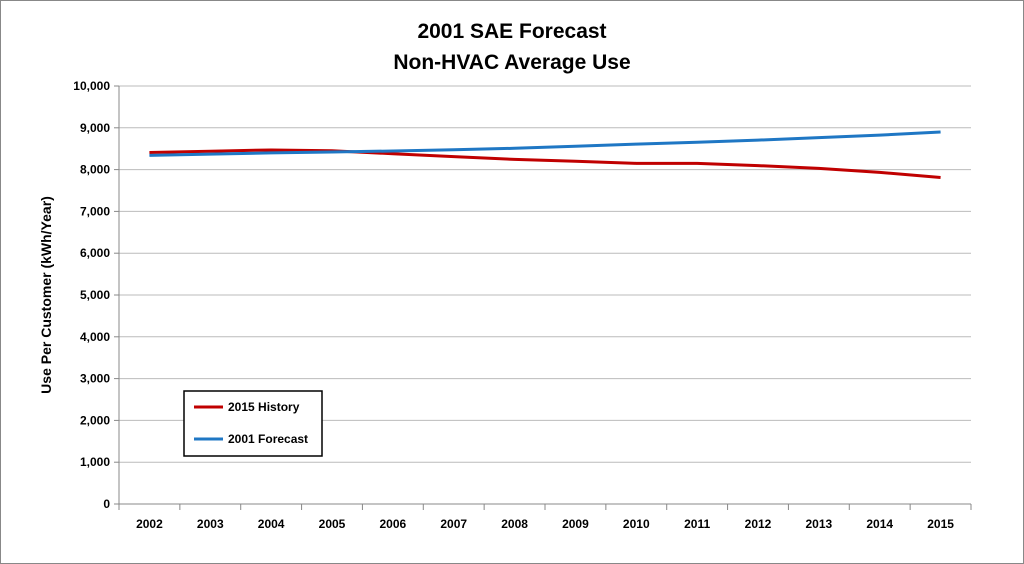 The height and width of the screenshot is (564, 1024). I want to click on legend: 2015 History 2001 Forecast, so click(253, 423).